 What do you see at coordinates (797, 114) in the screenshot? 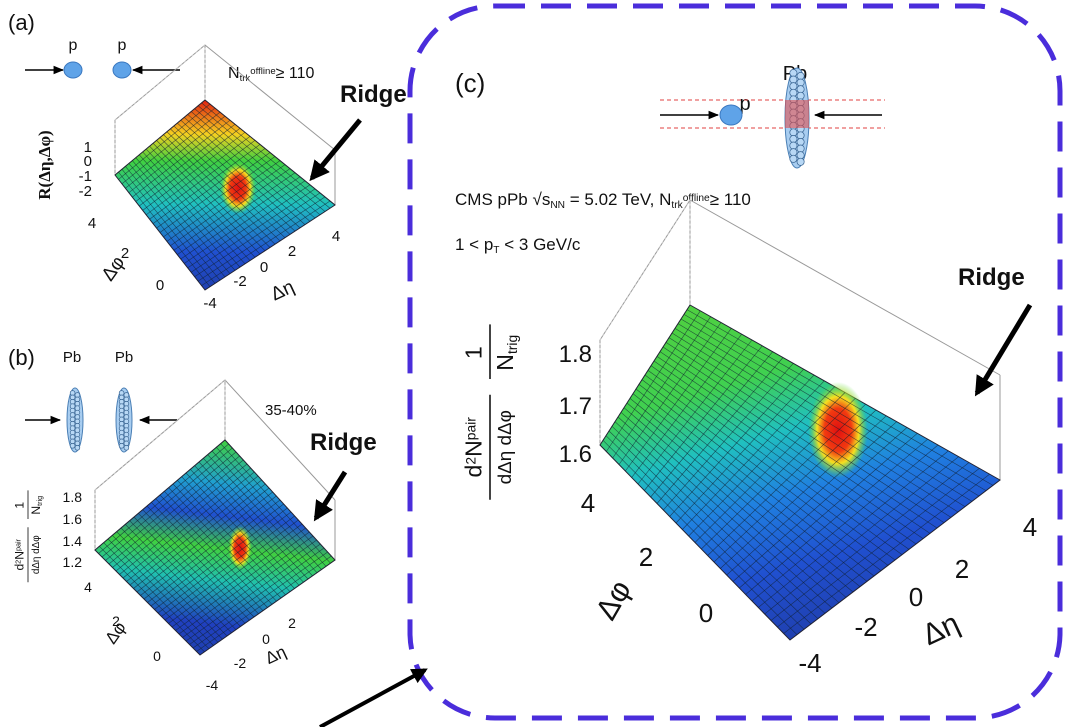
I see `overlap-region` at bounding box center [797, 114].